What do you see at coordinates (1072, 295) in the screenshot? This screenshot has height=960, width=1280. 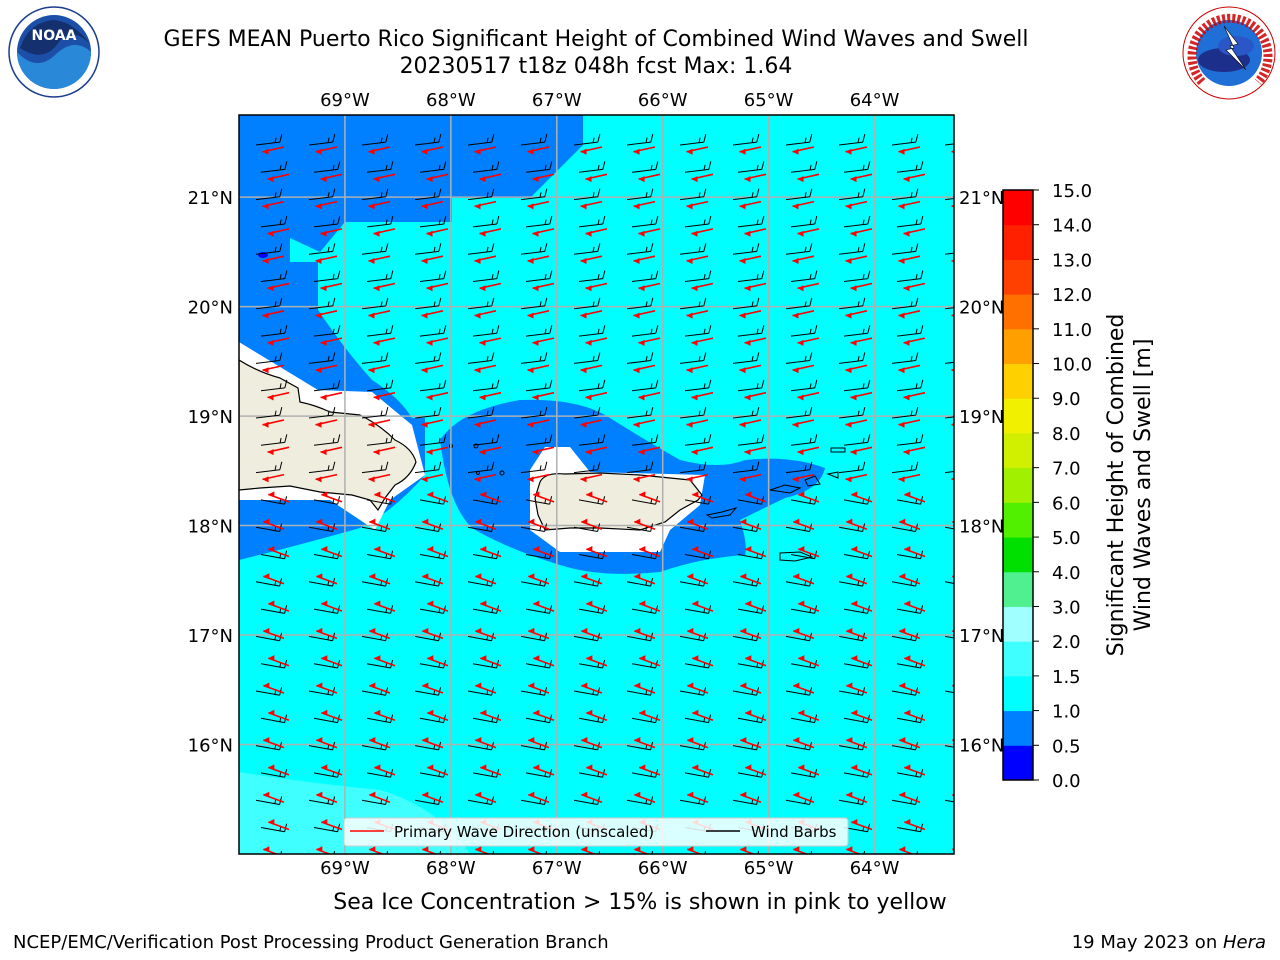 I see `colorbar-tick: 12.0` at bounding box center [1072, 295].